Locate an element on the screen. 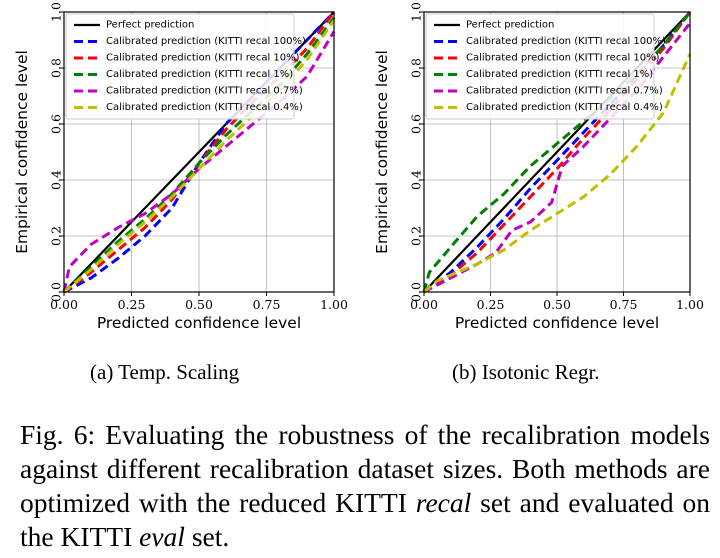 The width and height of the screenshot is (720, 558). subcaption-b: (b) Isotonic Regr. is located at coordinates (526, 372).